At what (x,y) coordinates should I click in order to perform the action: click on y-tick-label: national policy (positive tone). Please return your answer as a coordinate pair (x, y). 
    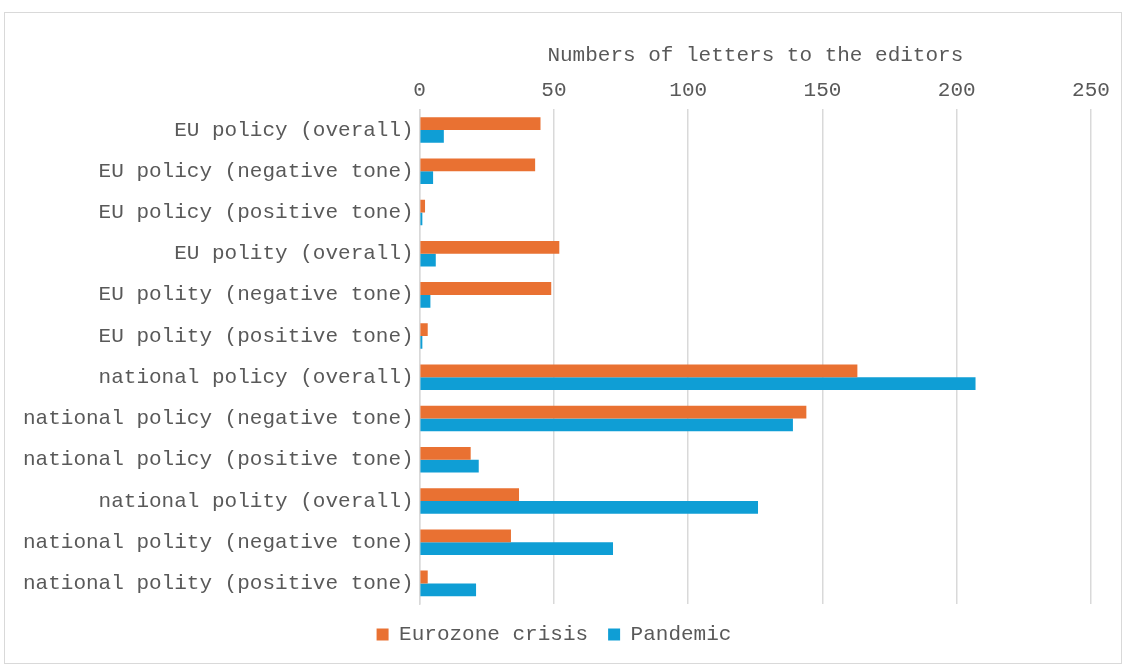
    Looking at the image, I should click on (218, 460).